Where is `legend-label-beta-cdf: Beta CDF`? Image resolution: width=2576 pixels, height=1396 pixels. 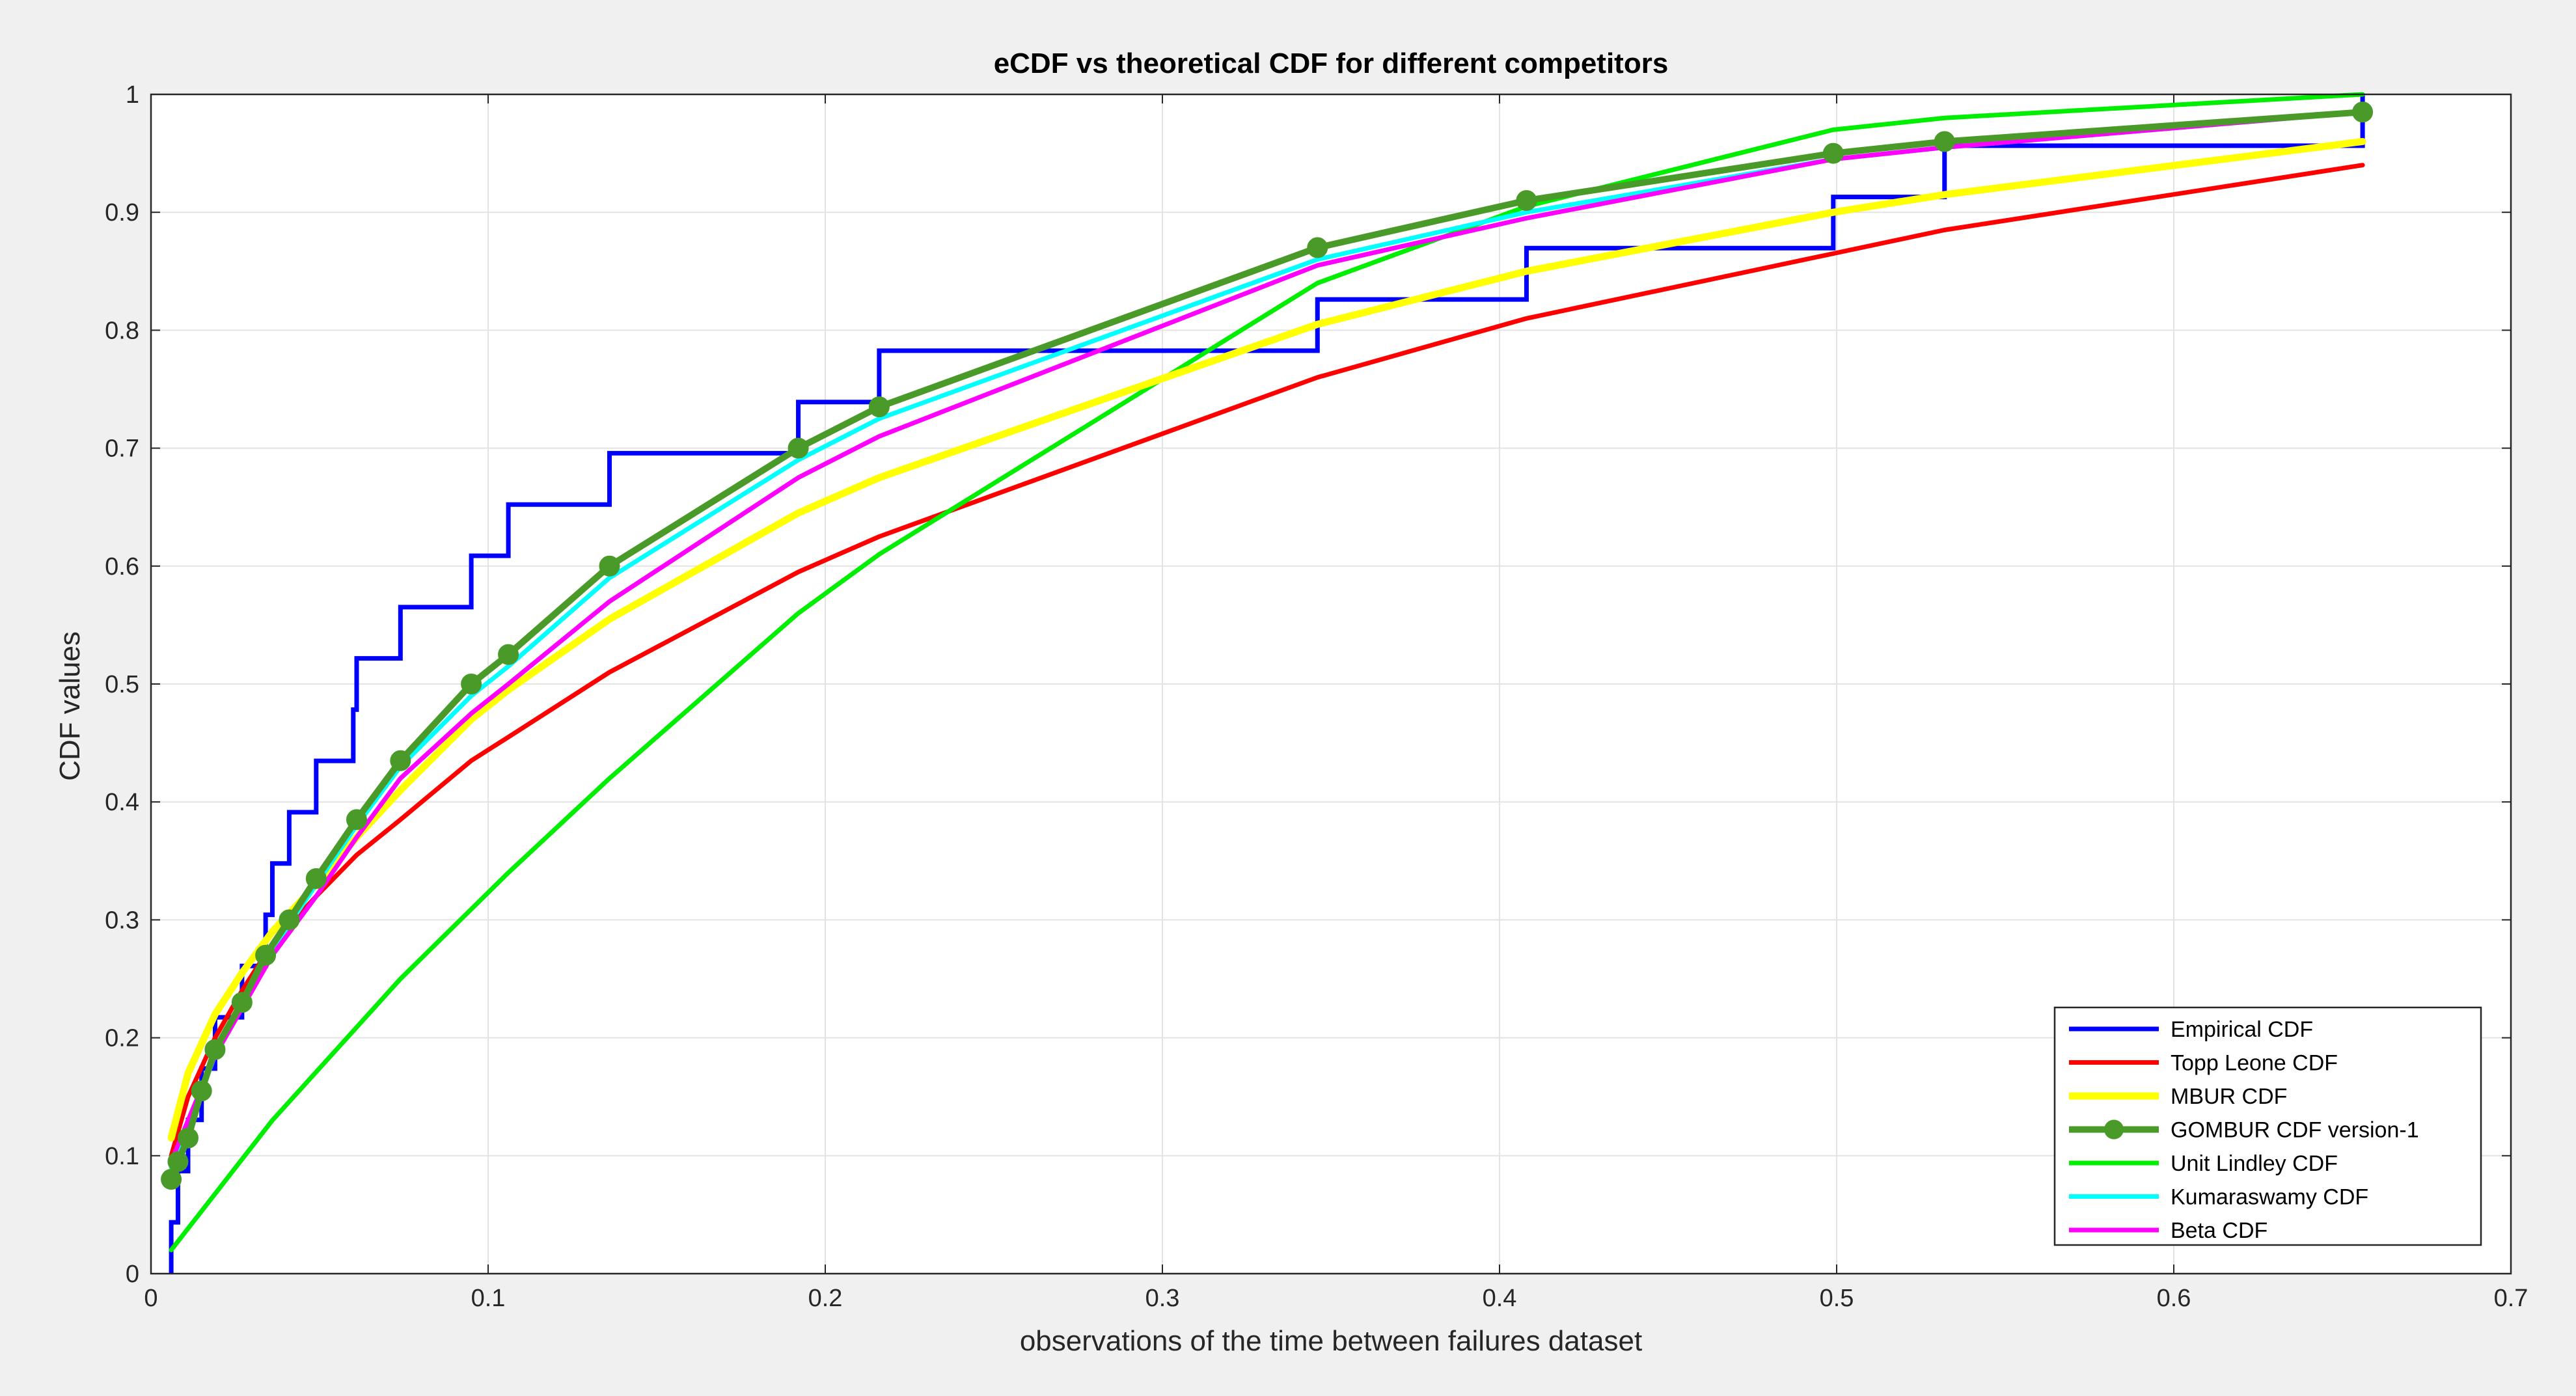
legend-label-beta-cdf: Beta CDF is located at coordinates (2219, 1231).